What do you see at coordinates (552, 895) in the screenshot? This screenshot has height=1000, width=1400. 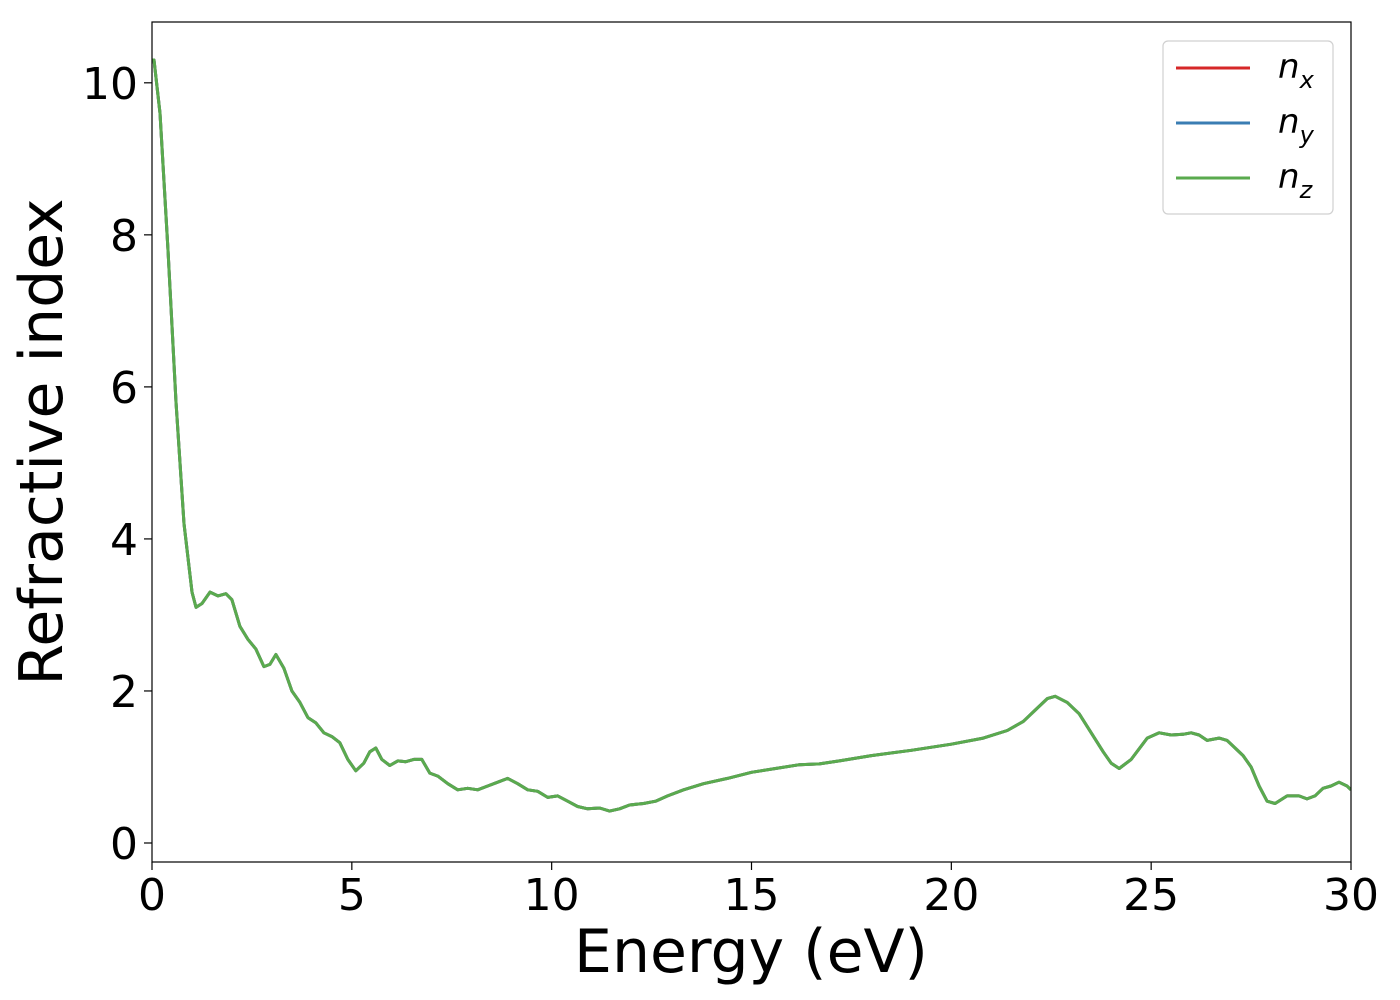 I see `x-tick-label: 10` at bounding box center [552, 895].